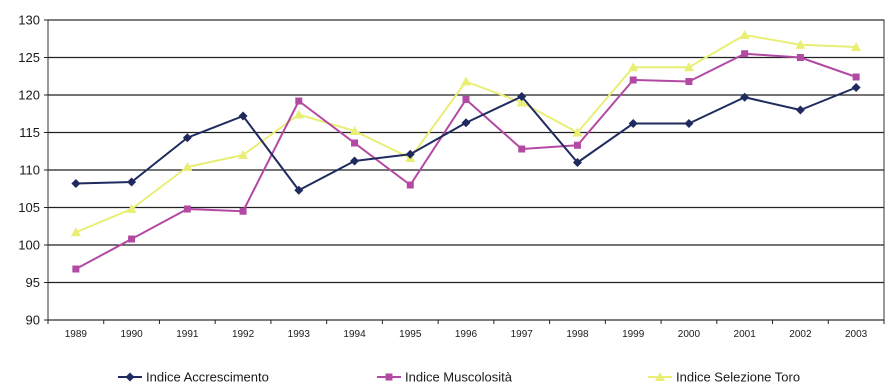  I want to click on x-tick-label: 1997, so click(522, 334).